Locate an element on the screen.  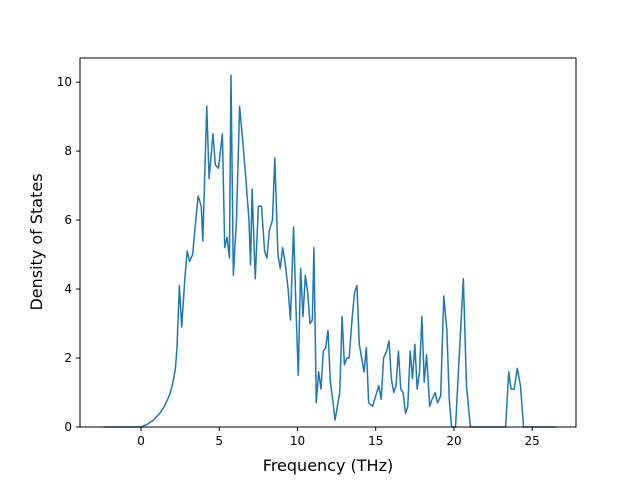
x-tick-label: 15 is located at coordinates (375, 441).